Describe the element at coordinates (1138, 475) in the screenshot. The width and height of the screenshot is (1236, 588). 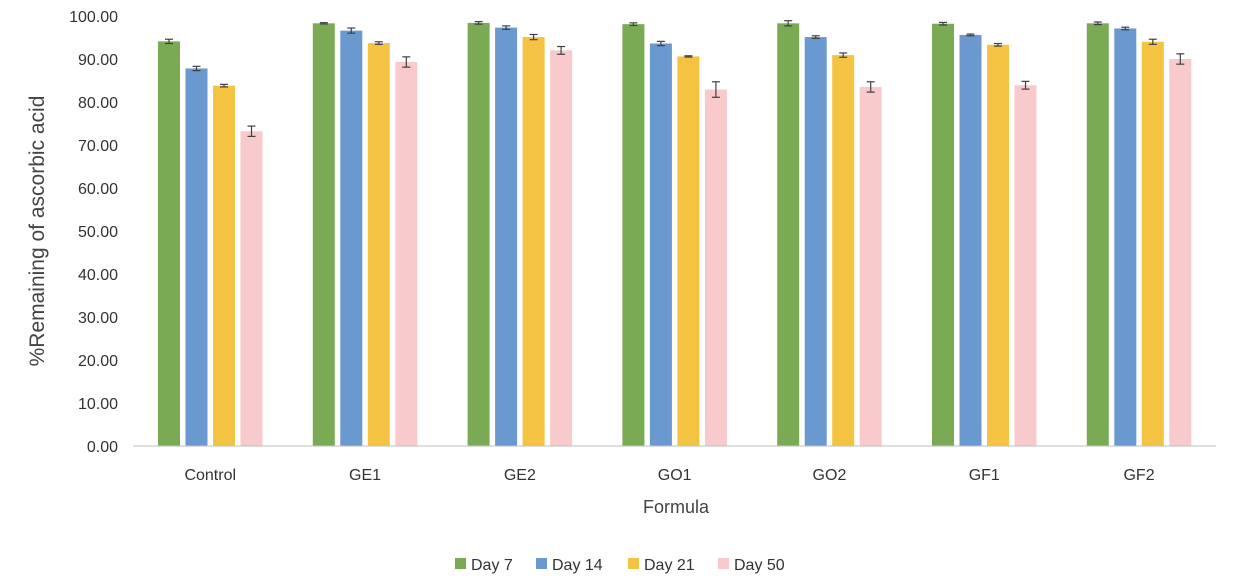
I see `x-tick-label: GF2` at that location.